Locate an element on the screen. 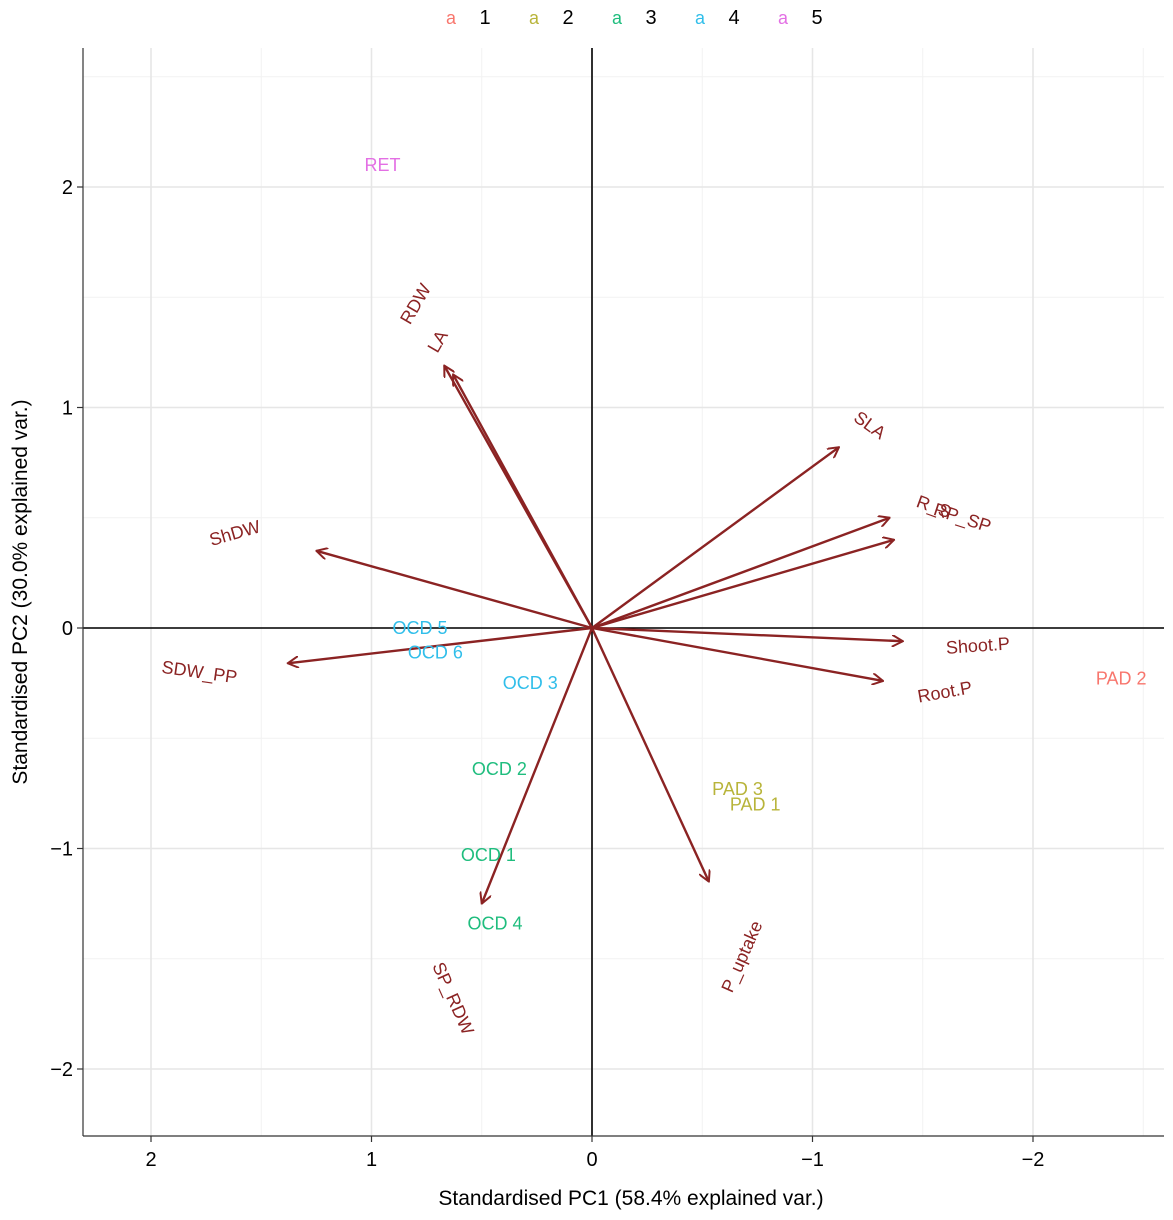 Image resolution: width=1173 pixels, height=1220 pixels. x-tick-label: 2 is located at coordinates (150, 1160).